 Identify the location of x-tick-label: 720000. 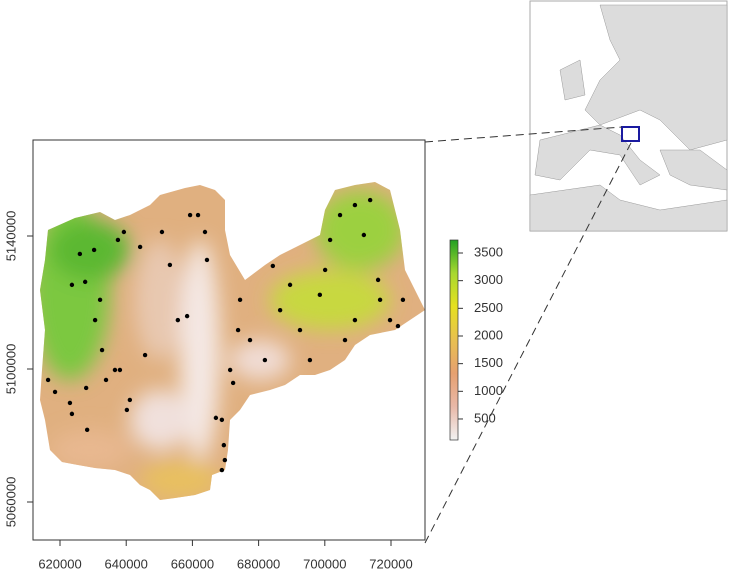
(390, 563).